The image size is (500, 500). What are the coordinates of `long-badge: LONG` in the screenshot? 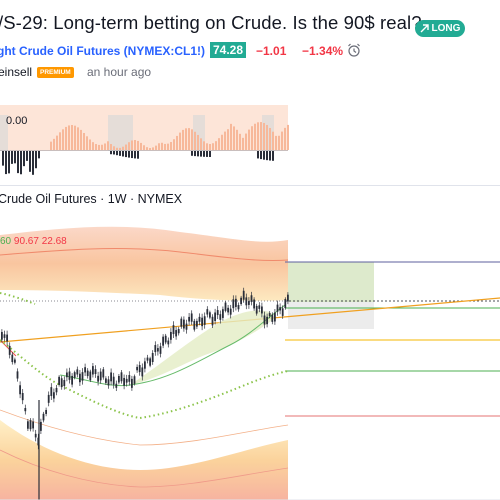 It's located at (440, 28).